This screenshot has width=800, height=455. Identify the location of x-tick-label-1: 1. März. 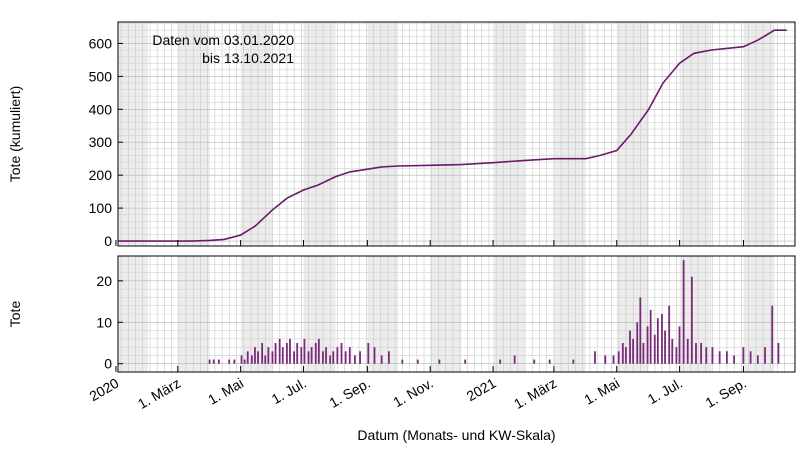
(159, 393).